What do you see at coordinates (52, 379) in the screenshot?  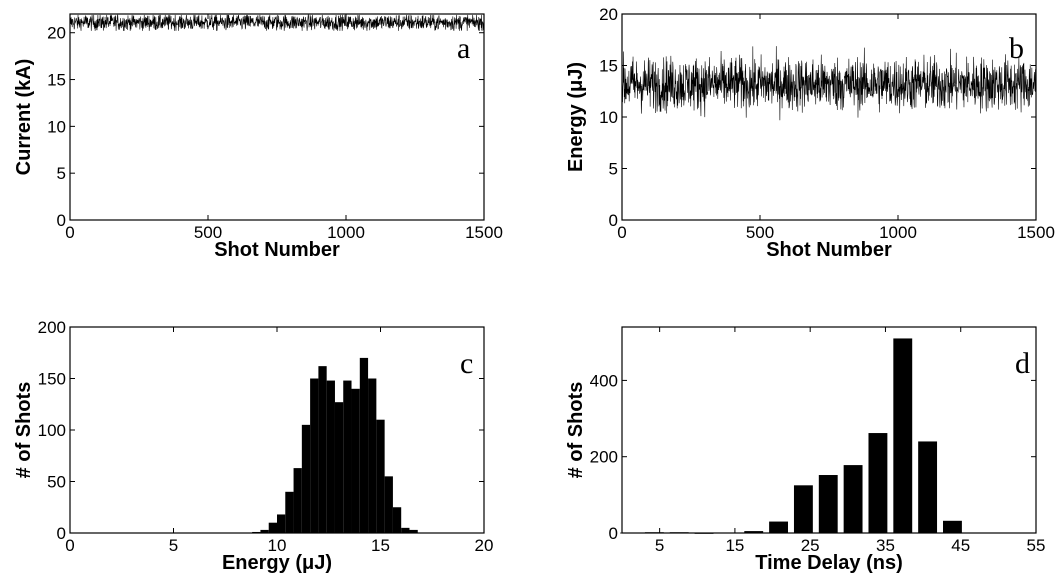 I see `panel-c-ytick-label: 150` at bounding box center [52, 379].